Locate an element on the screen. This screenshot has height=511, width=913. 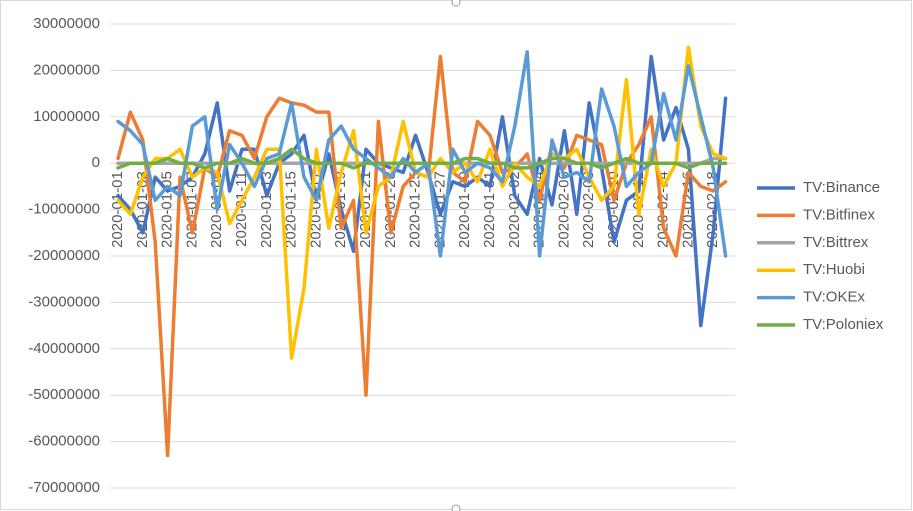
y-tick-label: 0 is located at coordinates (96, 162).